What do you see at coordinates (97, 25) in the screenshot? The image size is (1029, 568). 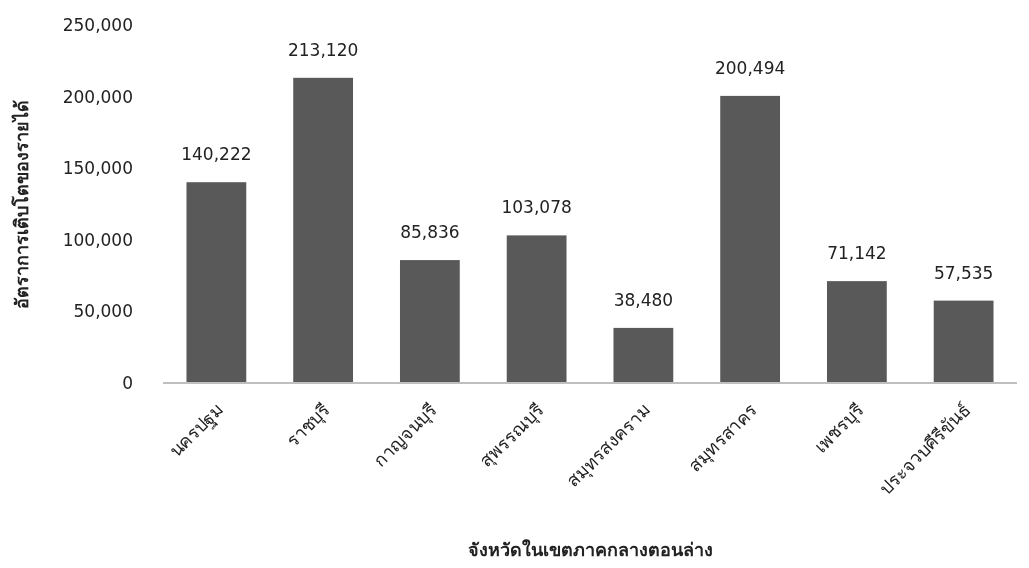 I see `y-tick-label: 250,000` at bounding box center [97, 25].